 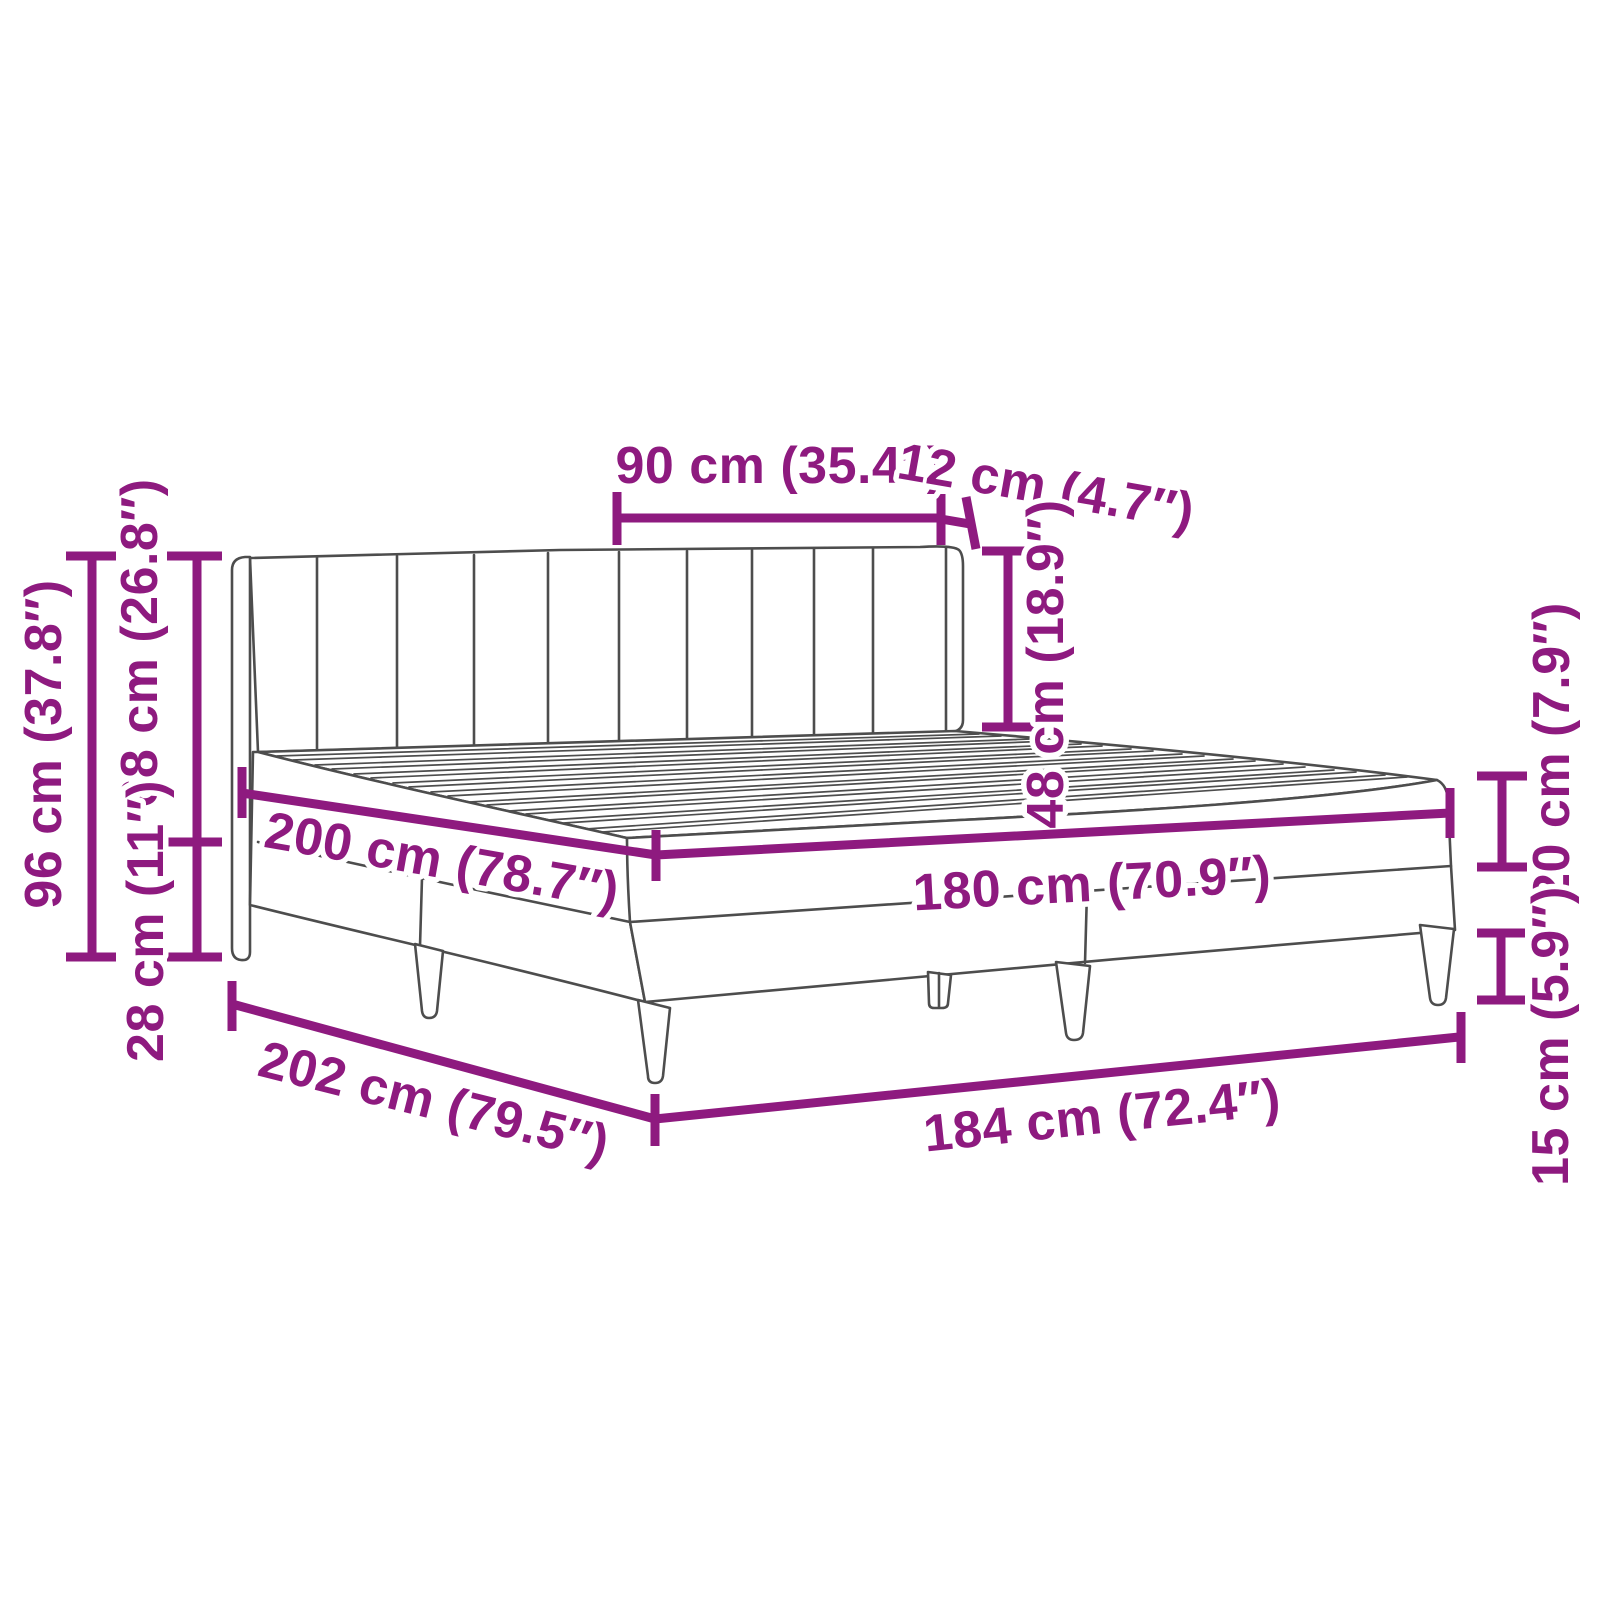 What do you see at coordinates (842, 783) in the screenshot?
I see `slat-lines` at bounding box center [842, 783].